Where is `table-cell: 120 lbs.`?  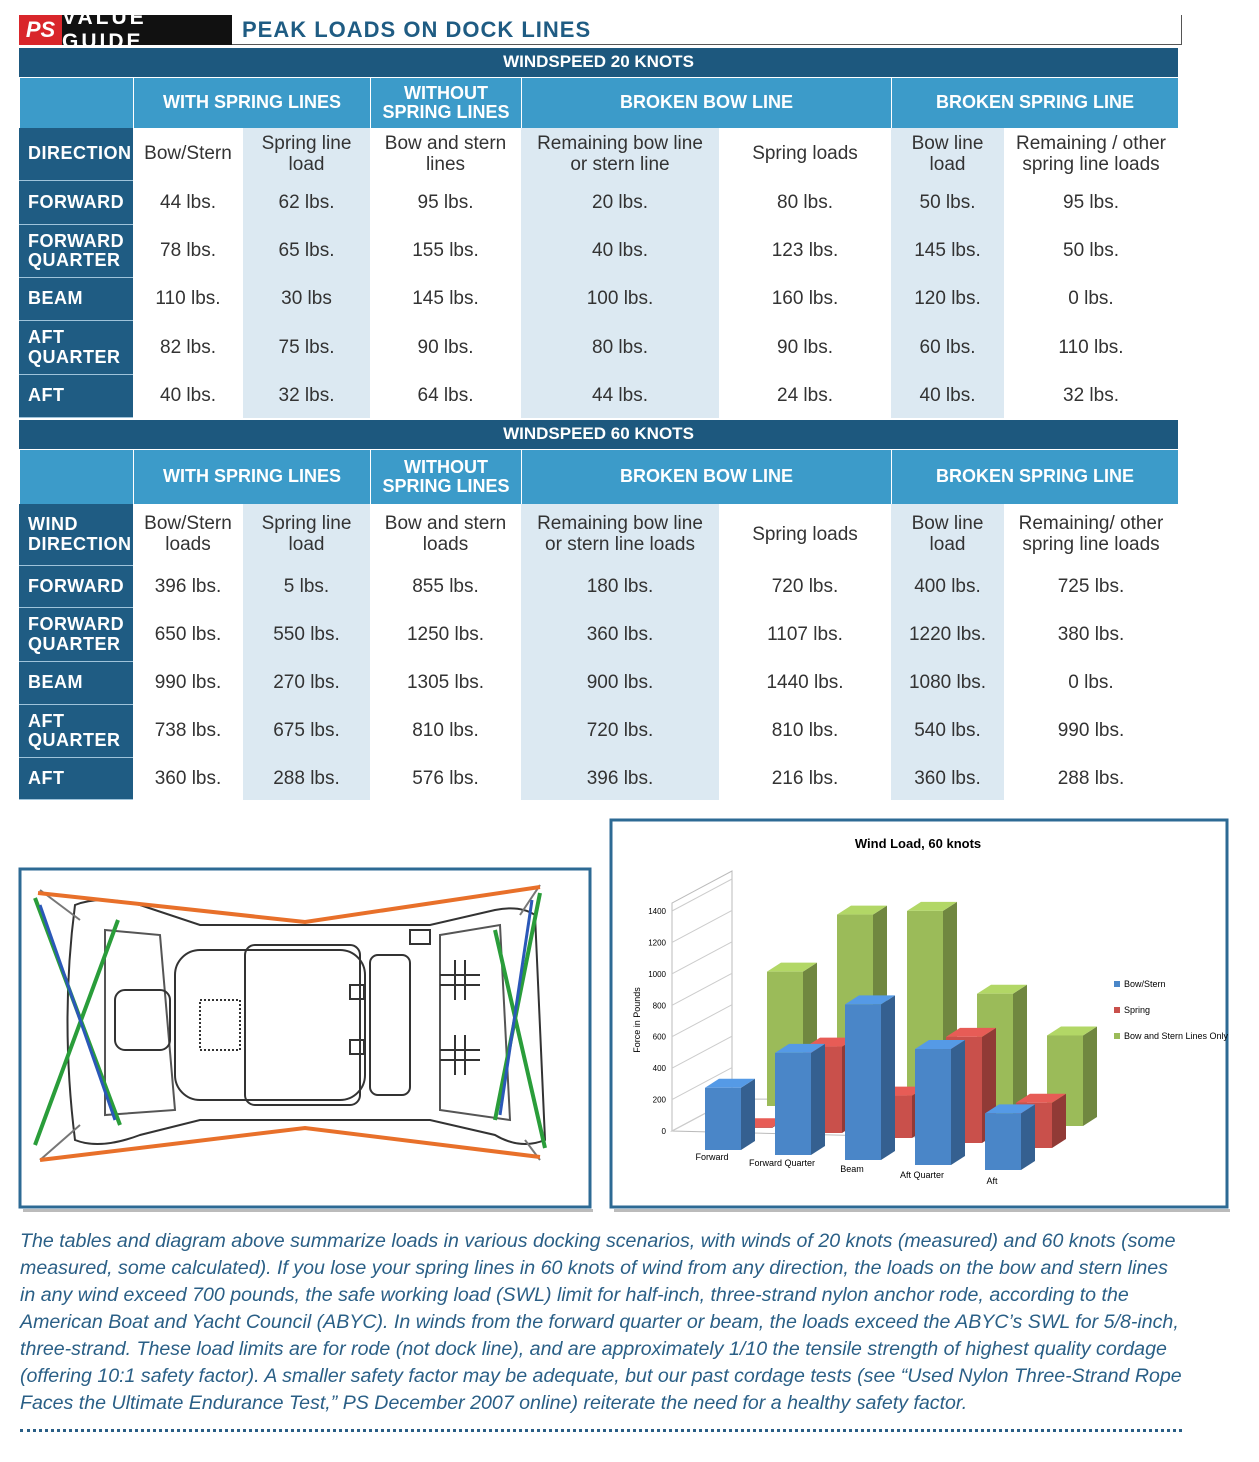 table-cell: 120 lbs. is located at coordinates (947, 299).